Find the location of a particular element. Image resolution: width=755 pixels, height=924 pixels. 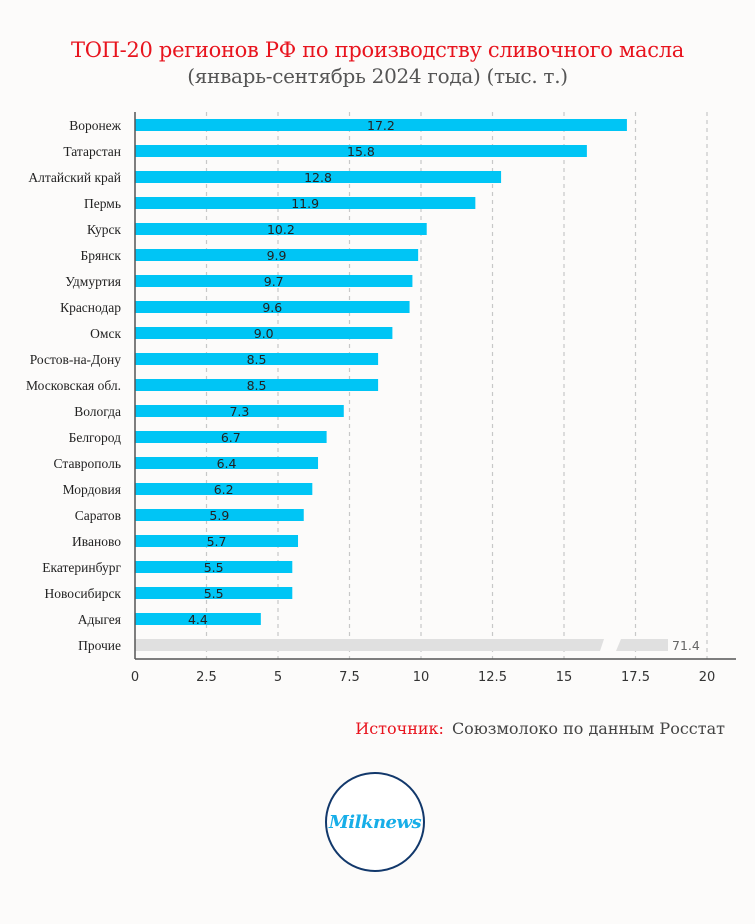

category-label: Краснодар is located at coordinates (90, 307).